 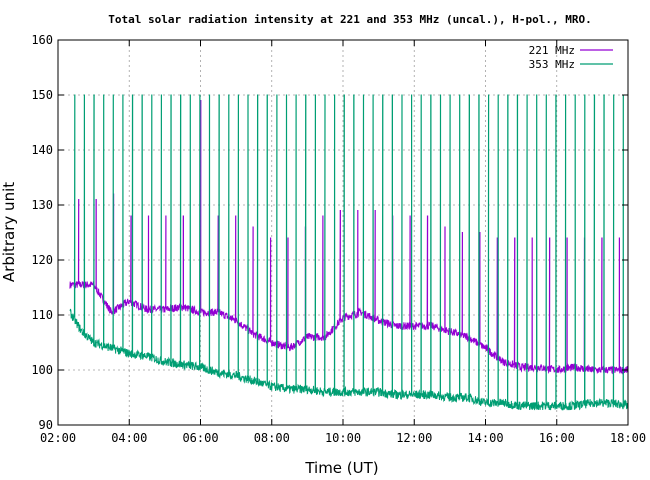 I want to click on y-tick-label: 110, so click(x=42, y=315).